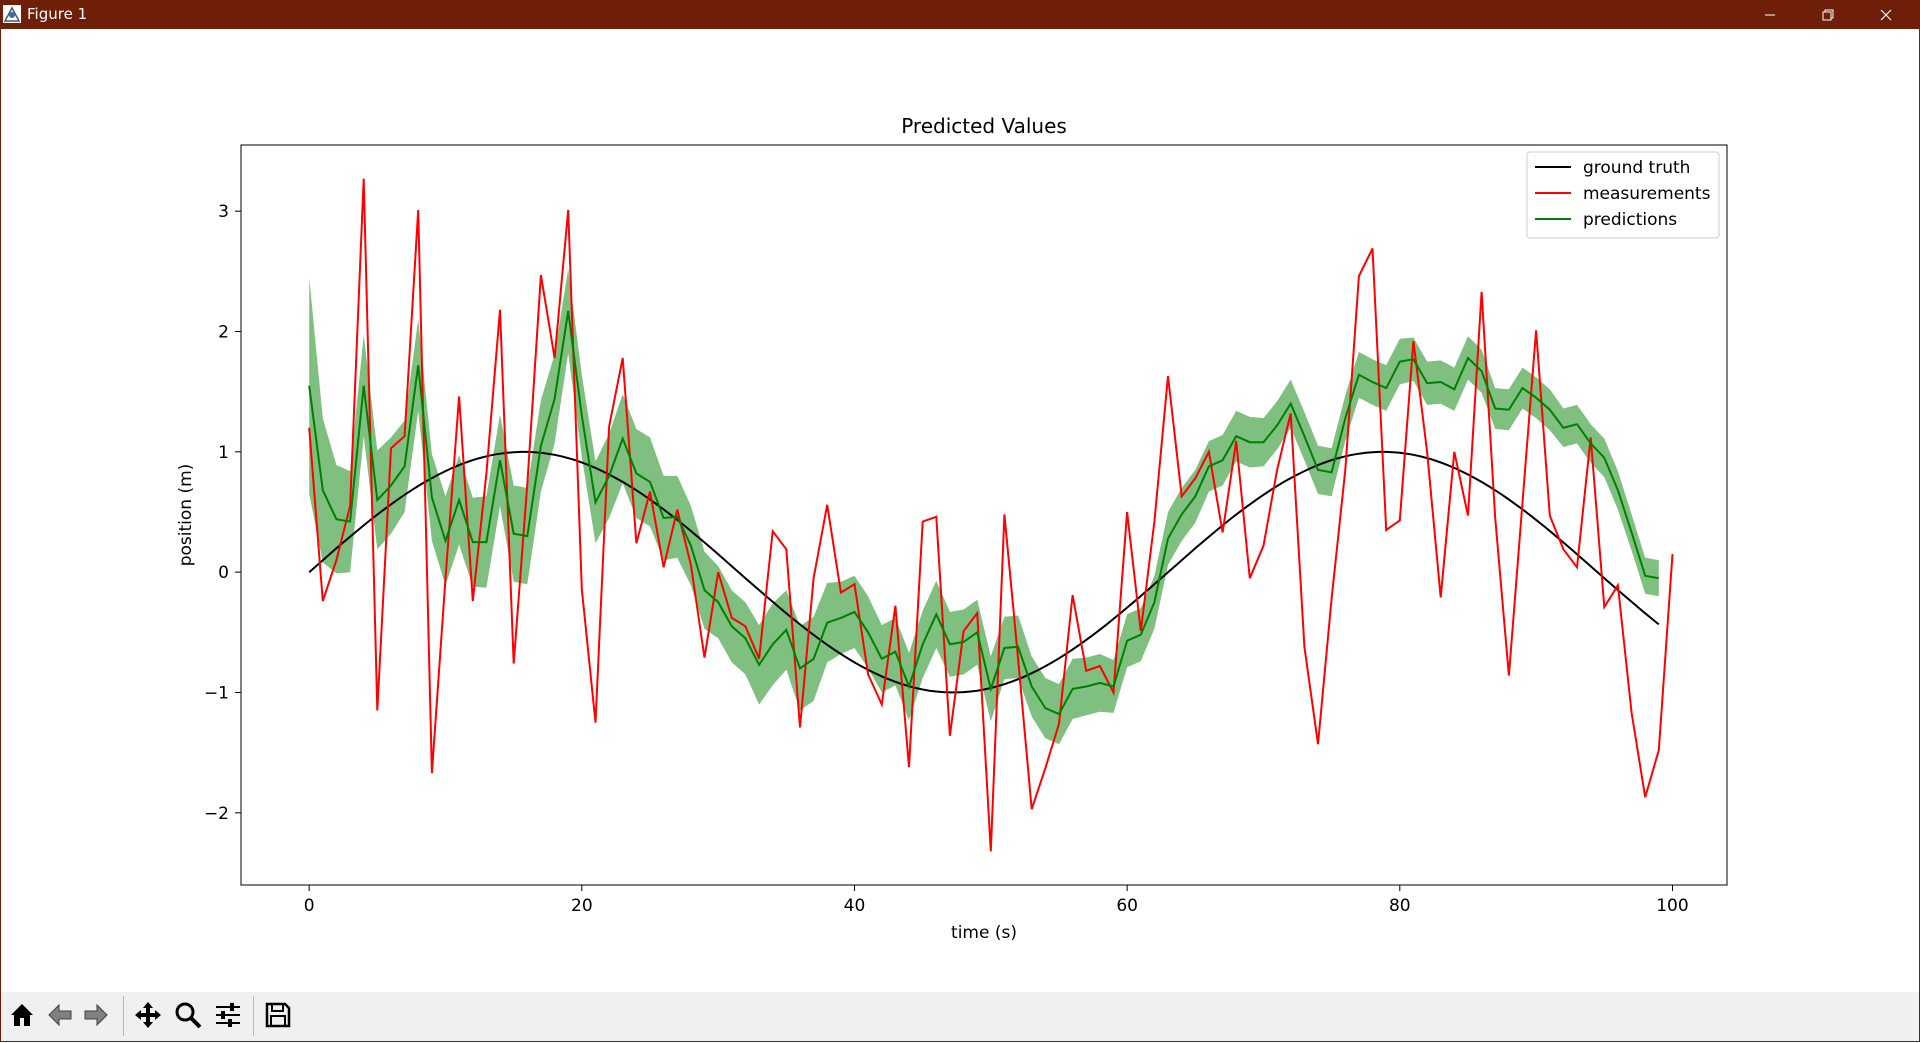  What do you see at coordinates (1647, 194) in the screenshot?
I see `legend-label-measurements: measurements` at bounding box center [1647, 194].